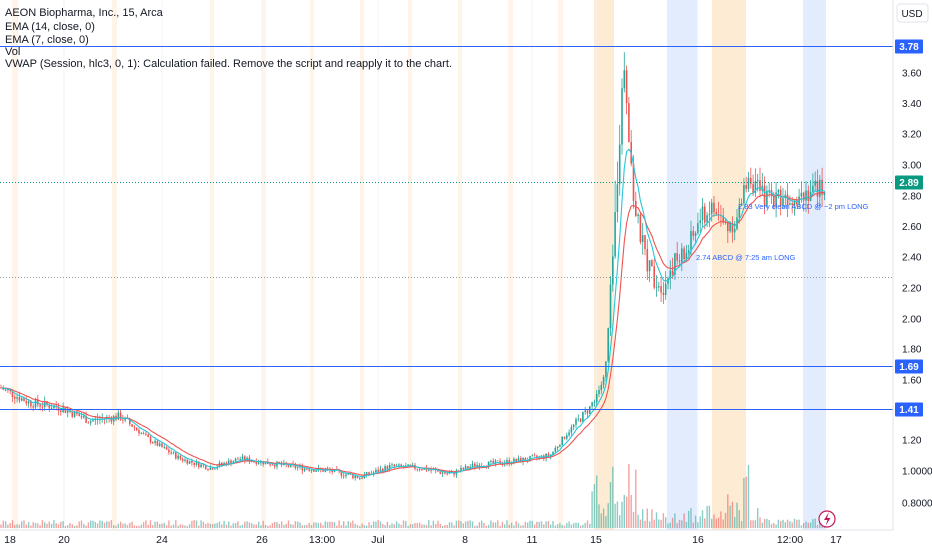 Image resolution: width=932 pixels, height=550 pixels. What do you see at coordinates (47, 40) in the screenshot?
I see `legend-ema7: EMA (7, close, 0)` at bounding box center [47, 40].